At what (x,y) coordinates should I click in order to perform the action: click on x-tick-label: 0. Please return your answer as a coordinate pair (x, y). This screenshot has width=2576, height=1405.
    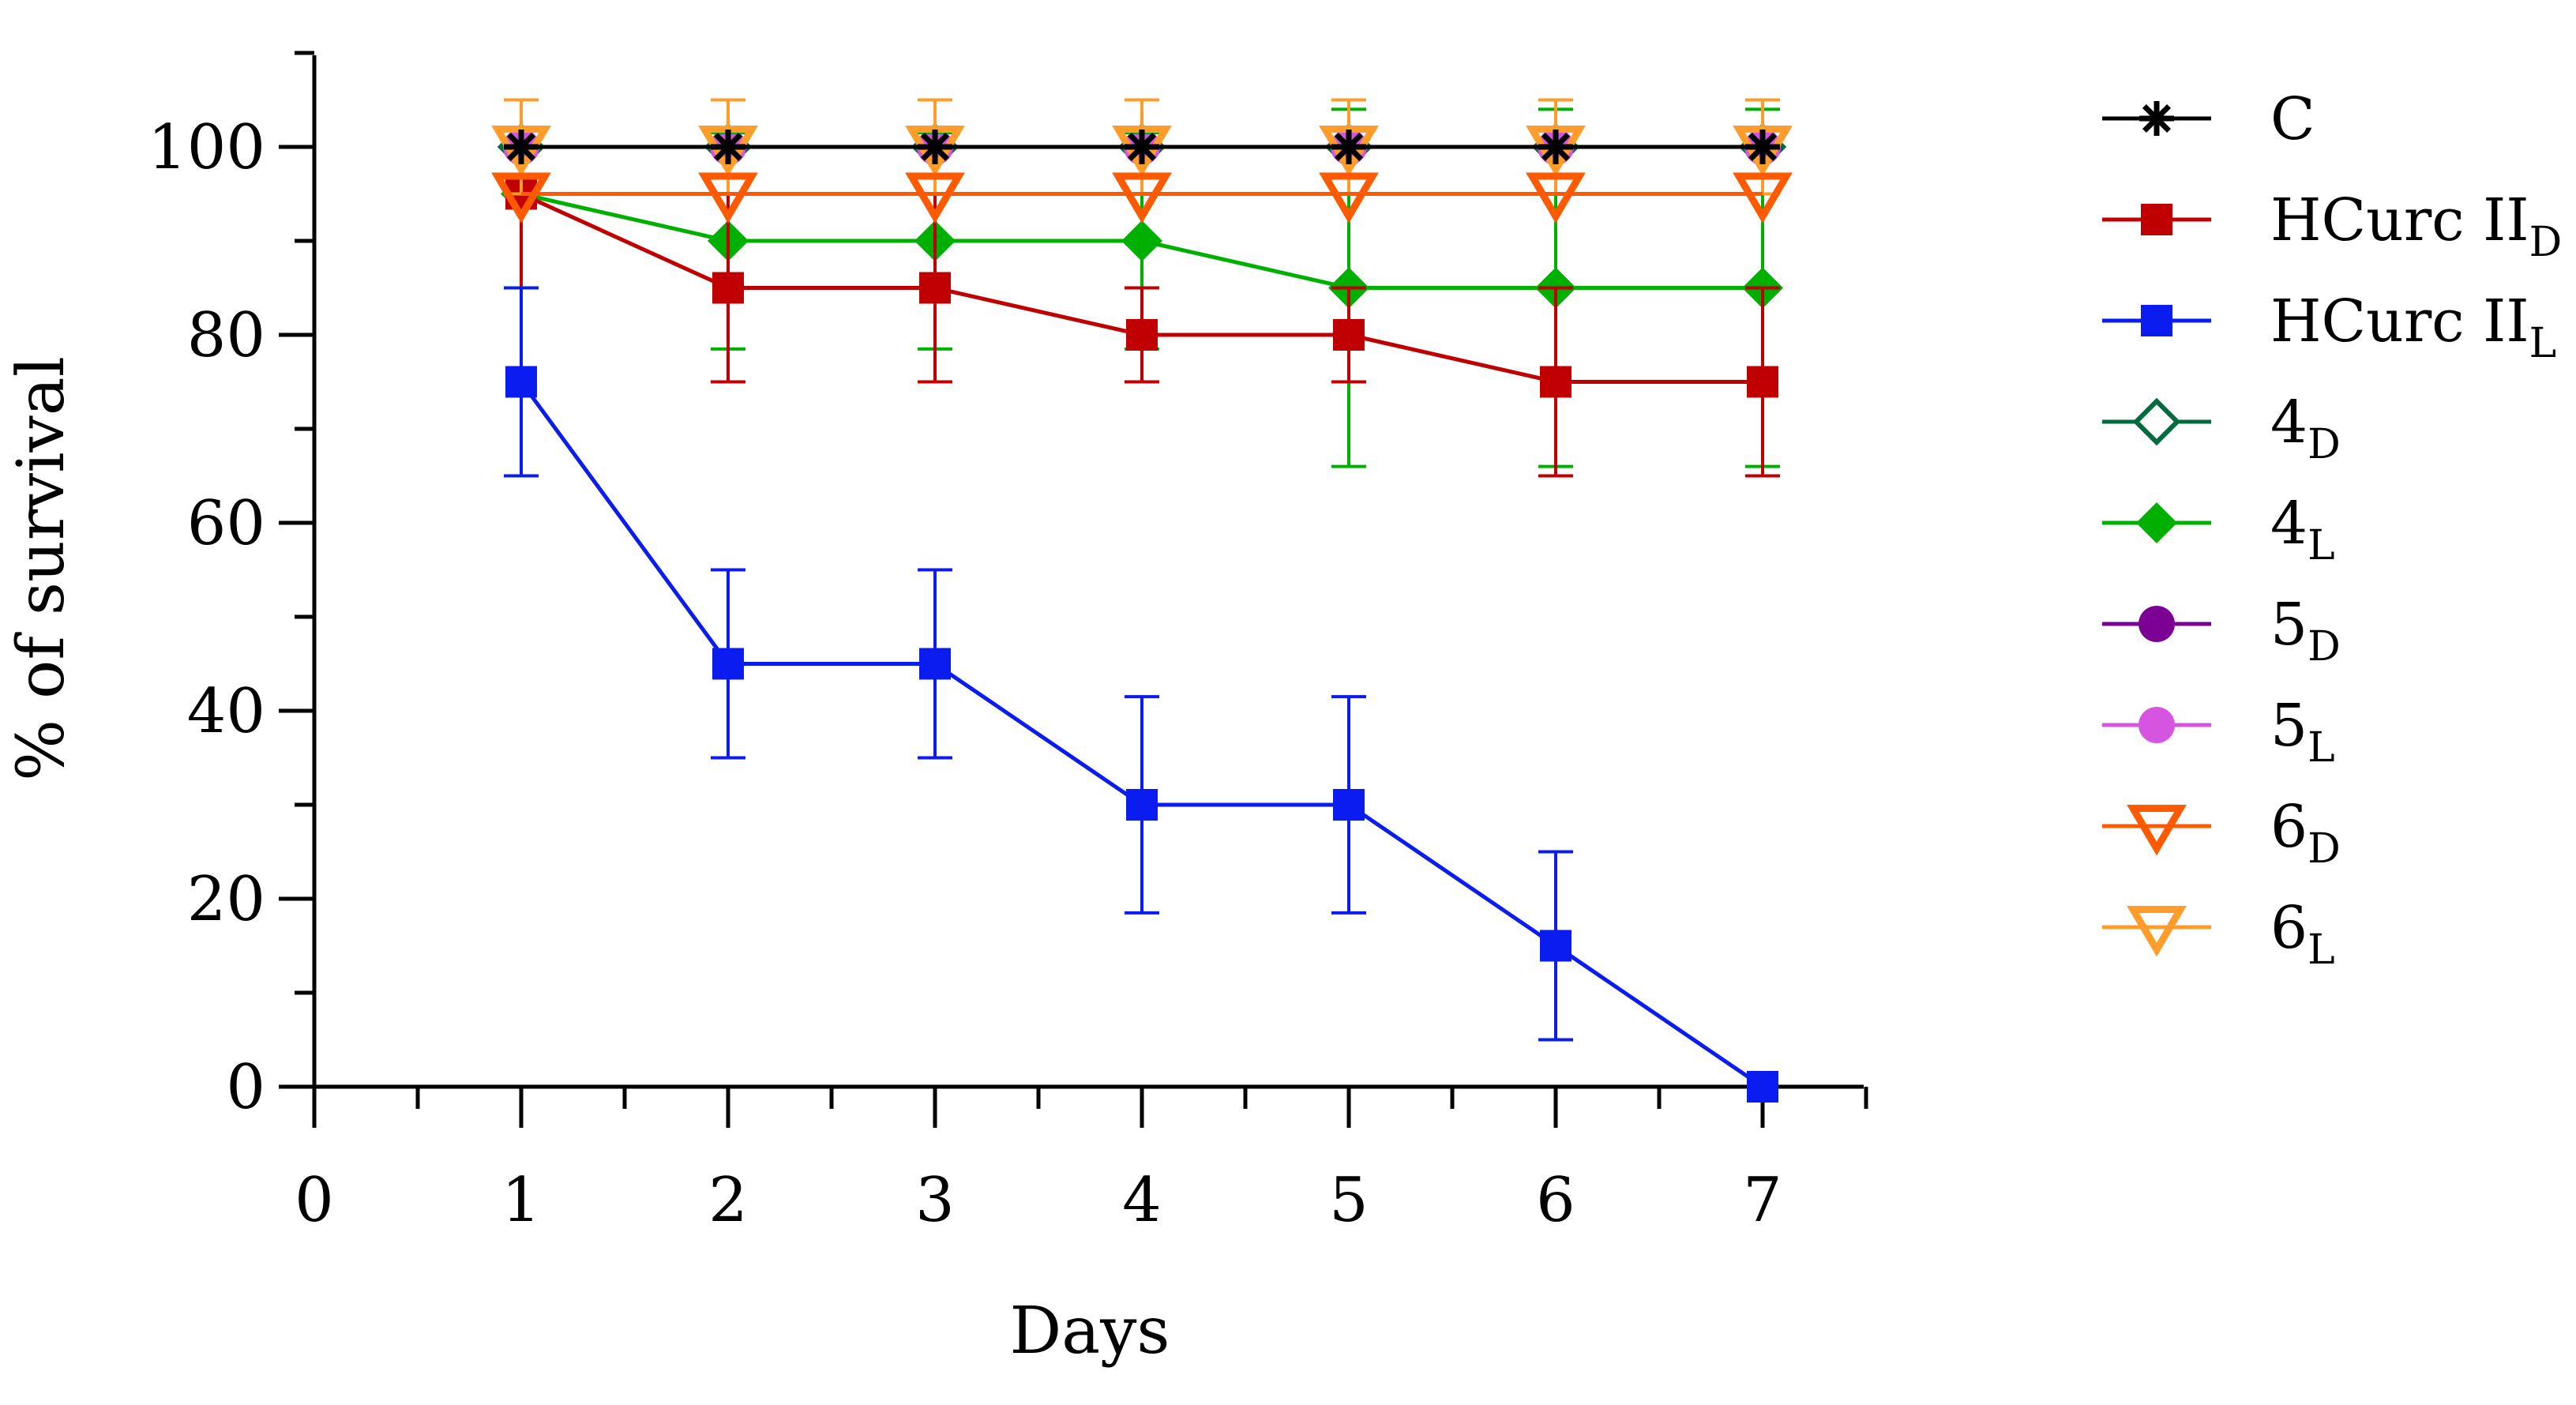
    Looking at the image, I should click on (314, 1200).